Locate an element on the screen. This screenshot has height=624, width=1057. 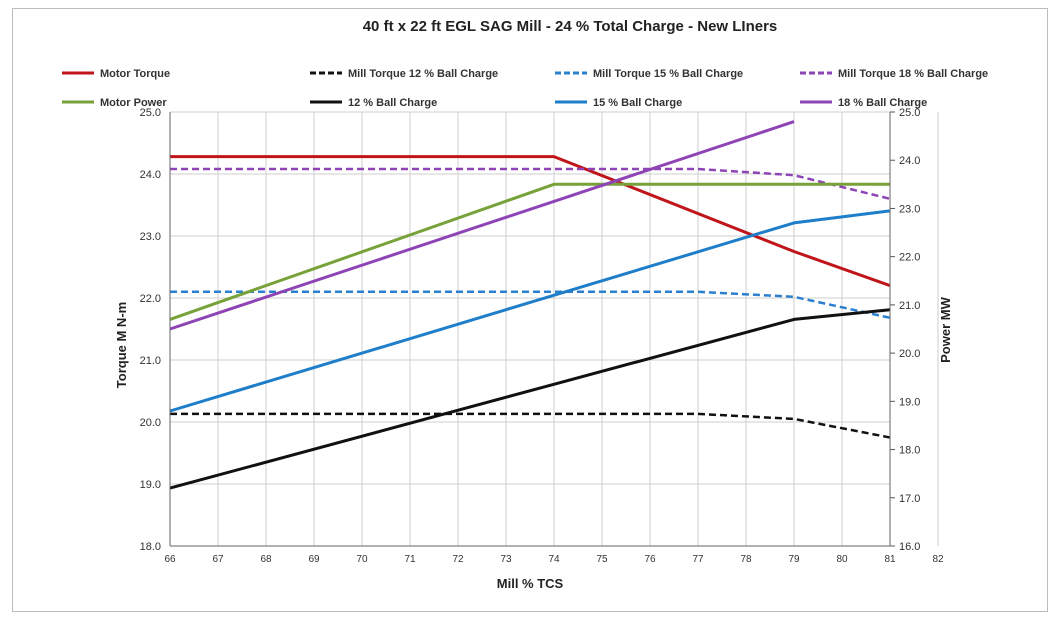
y-left-tick-label: 21.0 is located at coordinates (150, 361).